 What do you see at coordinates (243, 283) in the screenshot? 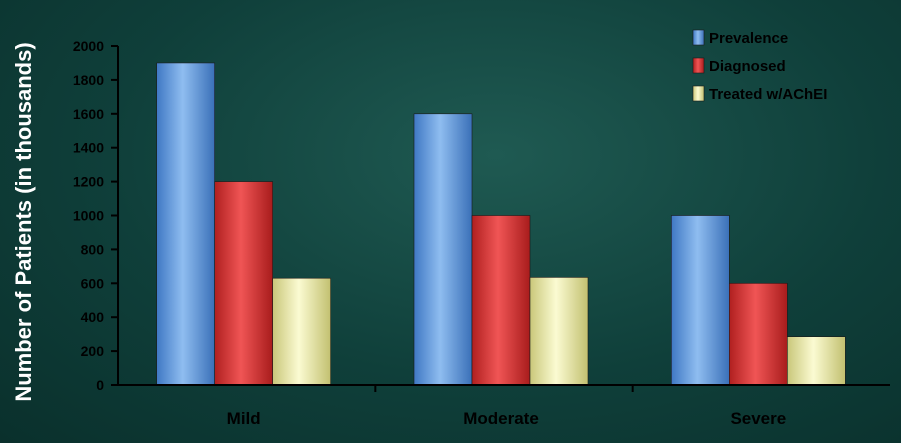
I see `bar-diagnosed-mild` at bounding box center [243, 283].